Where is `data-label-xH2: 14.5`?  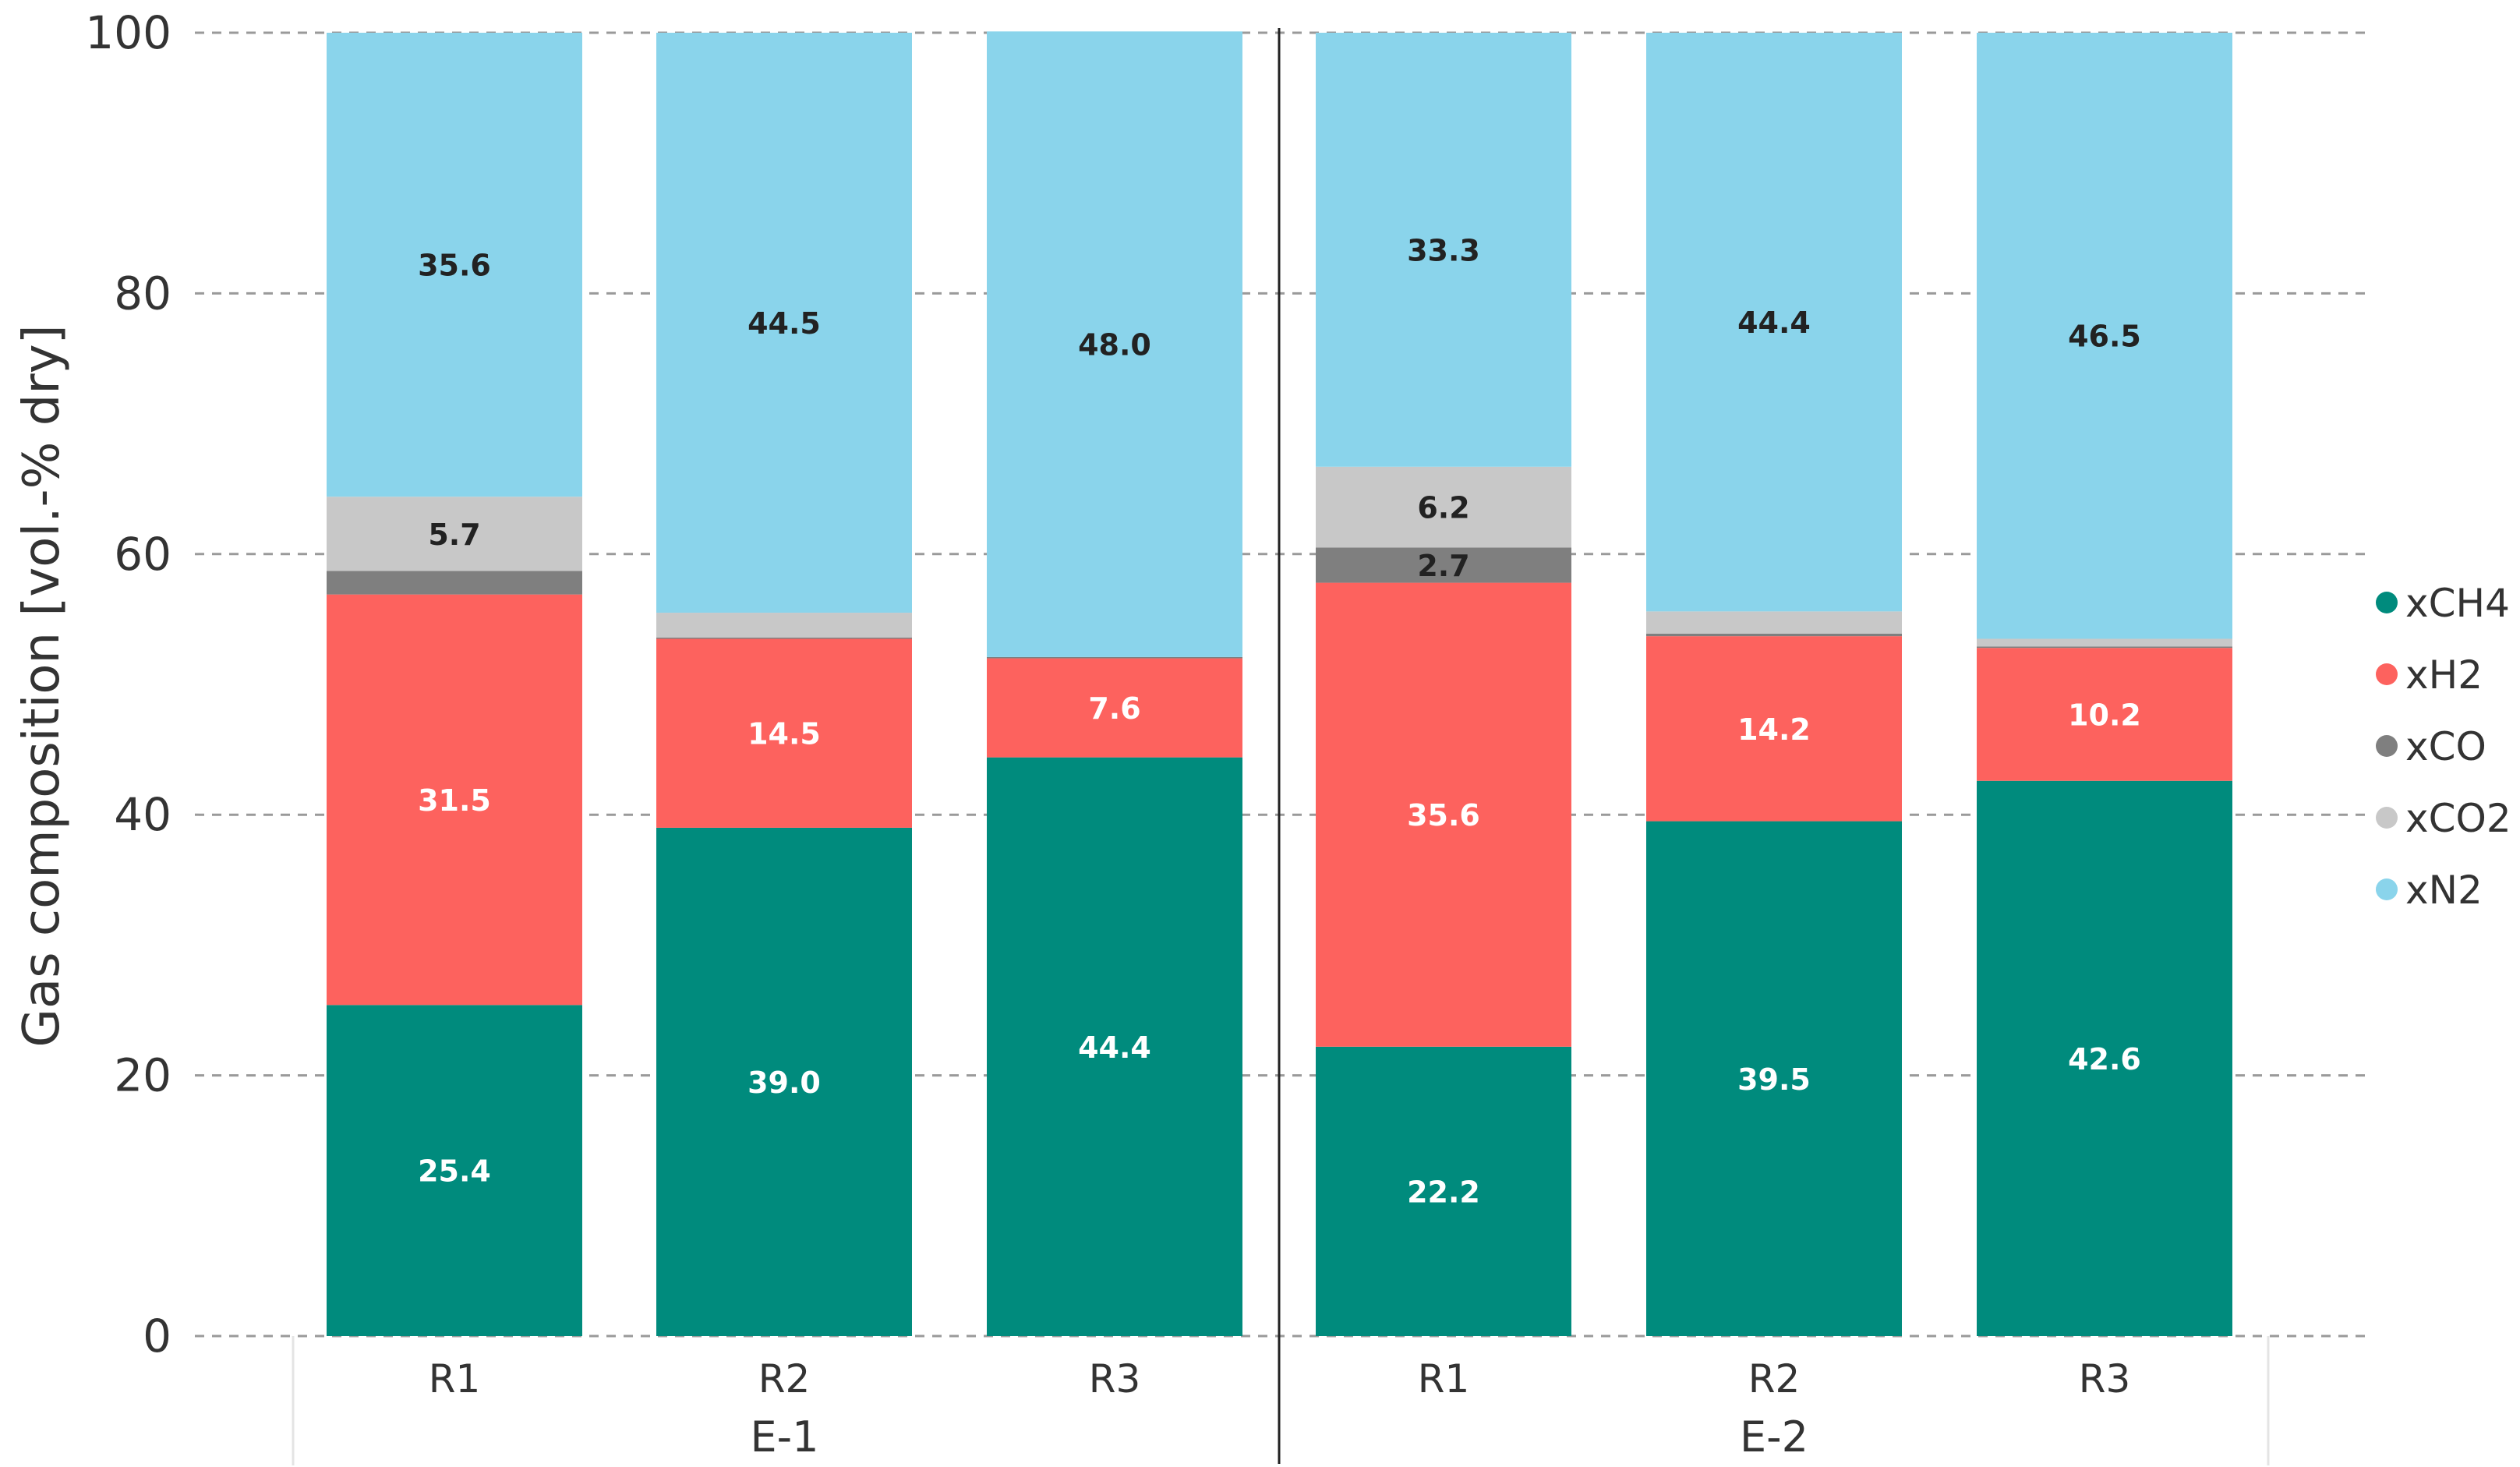
data-label-xH2: 14.5 is located at coordinates (785, 734).